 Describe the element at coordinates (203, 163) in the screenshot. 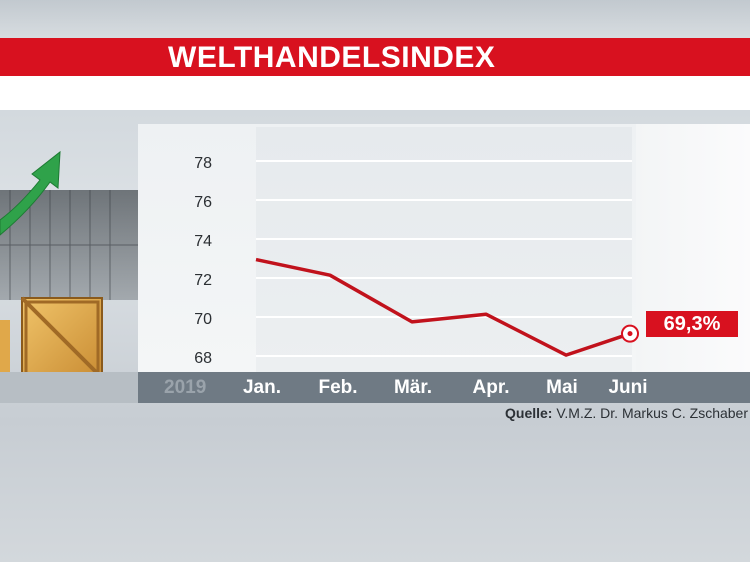

I see `y-tick-label: 78` at that location.